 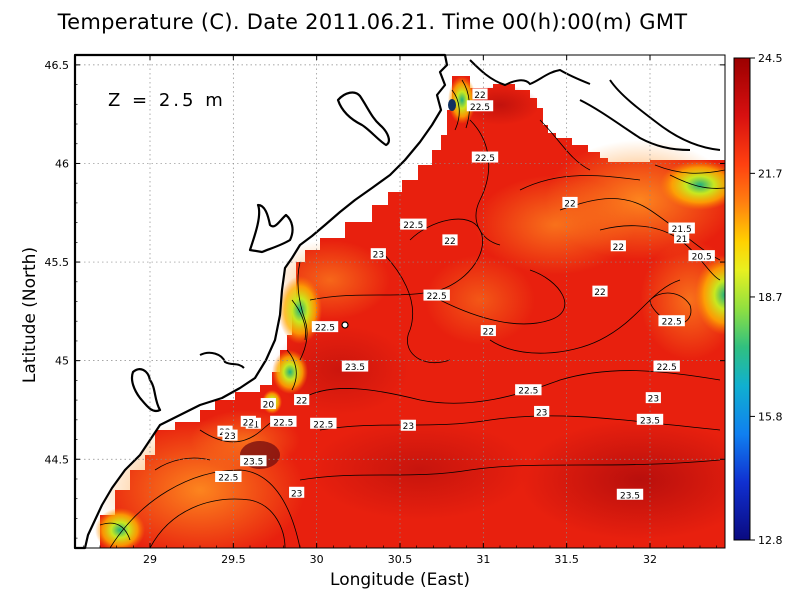 I want to click on x-tick-label: 30, so click(x=317, y=559).